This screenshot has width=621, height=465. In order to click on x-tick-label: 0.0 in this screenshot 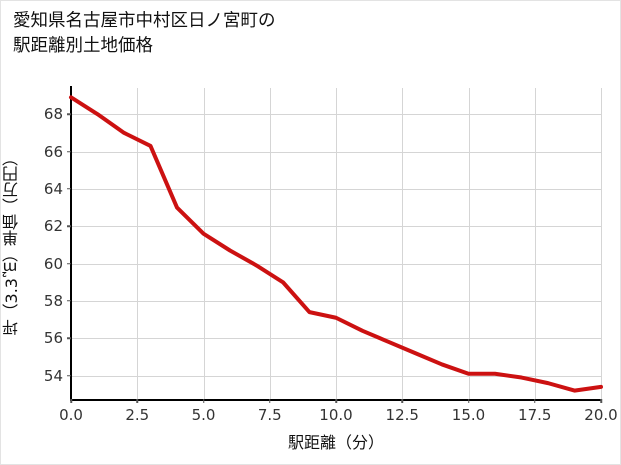, I will do `click(71, 415)`.